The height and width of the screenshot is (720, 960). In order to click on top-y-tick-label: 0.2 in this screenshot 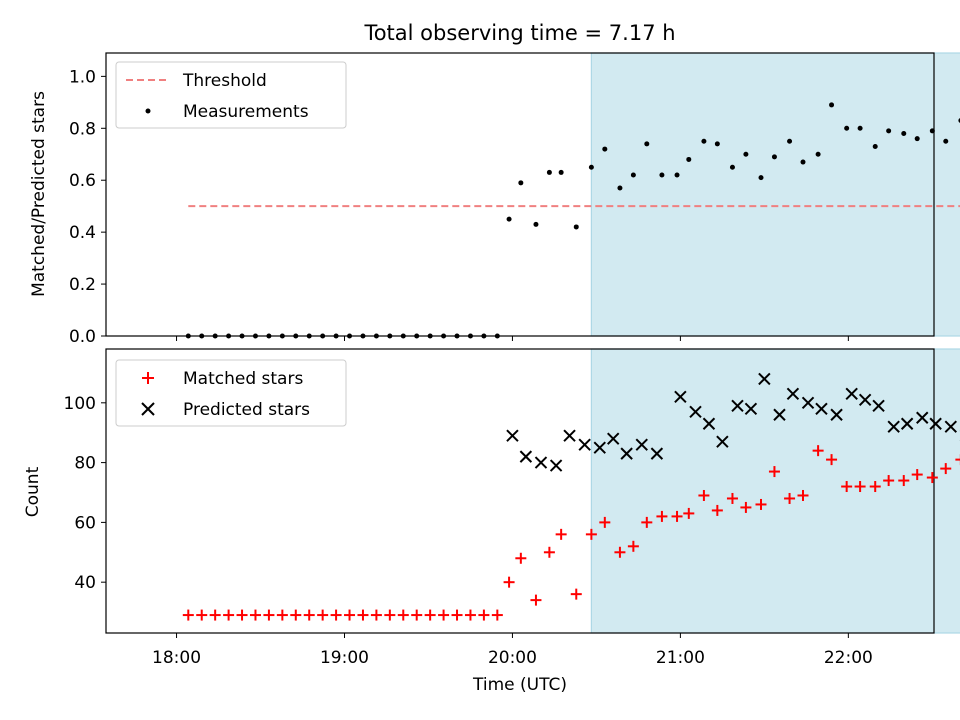, I will do `click(82, 285)`.